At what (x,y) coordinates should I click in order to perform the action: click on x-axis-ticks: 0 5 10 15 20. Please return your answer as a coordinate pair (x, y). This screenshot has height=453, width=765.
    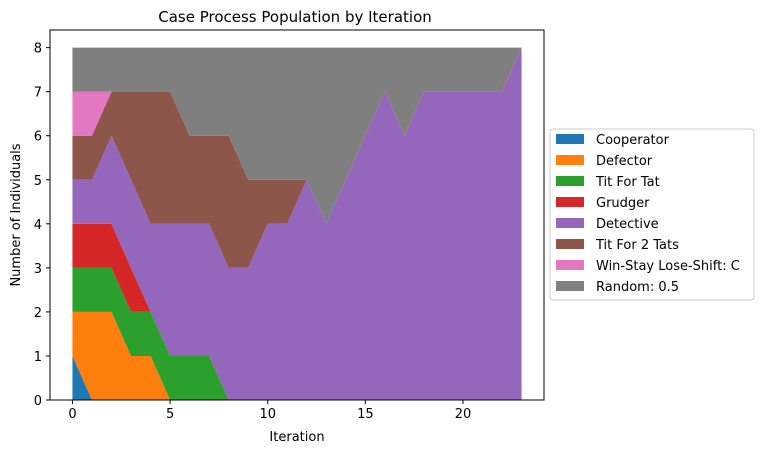
    Looking at the image, I should click on (269, 411).